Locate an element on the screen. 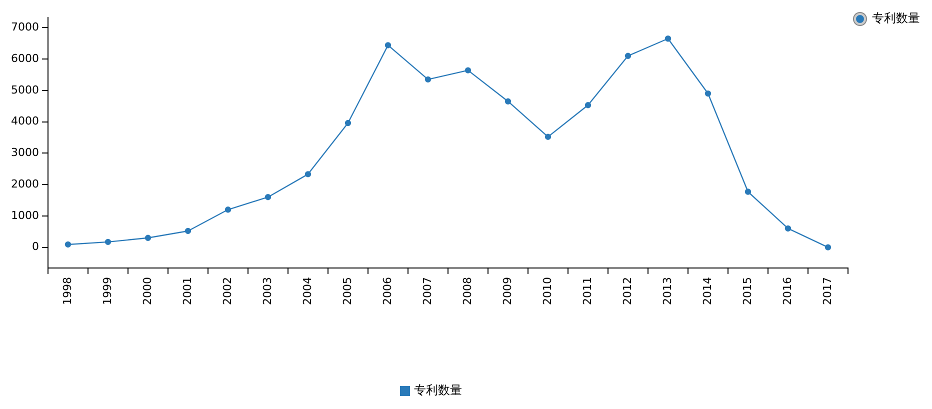 This screenshot has height=409, width=932. y-tick-label: 2000 is located at coordinates (24, 183).